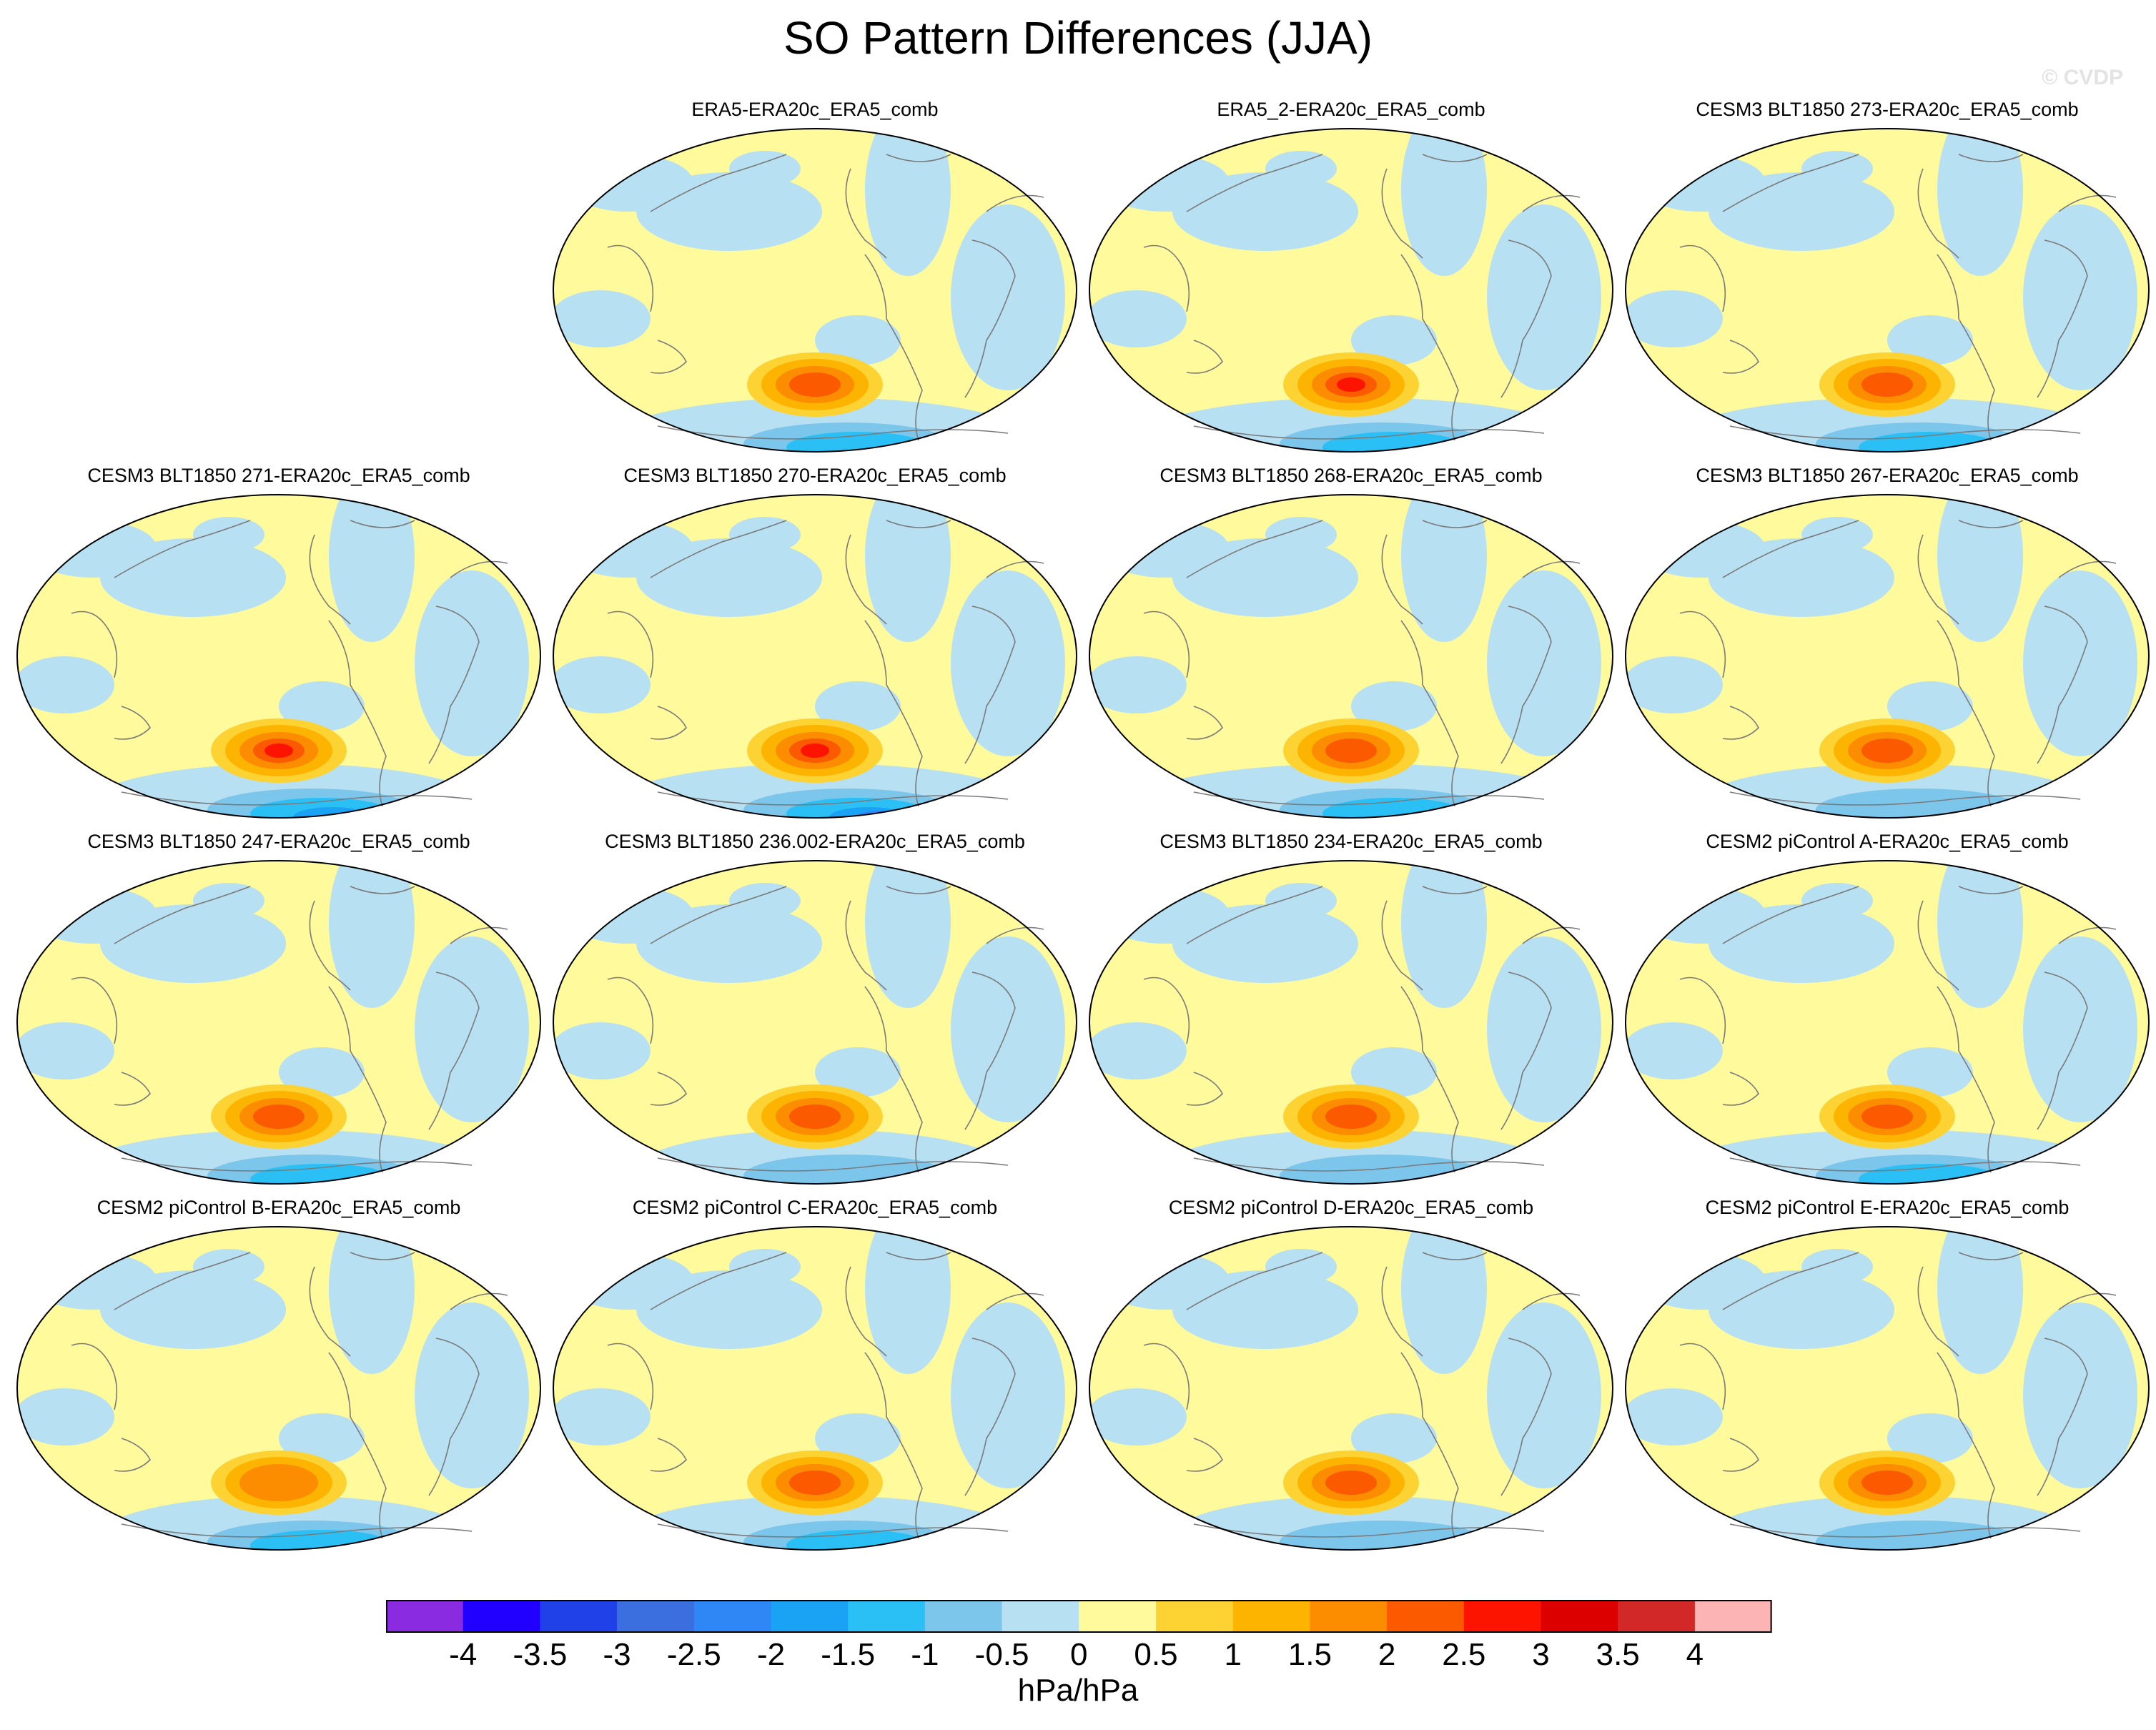  I want to click on colorbar, so click(1079, 1616).